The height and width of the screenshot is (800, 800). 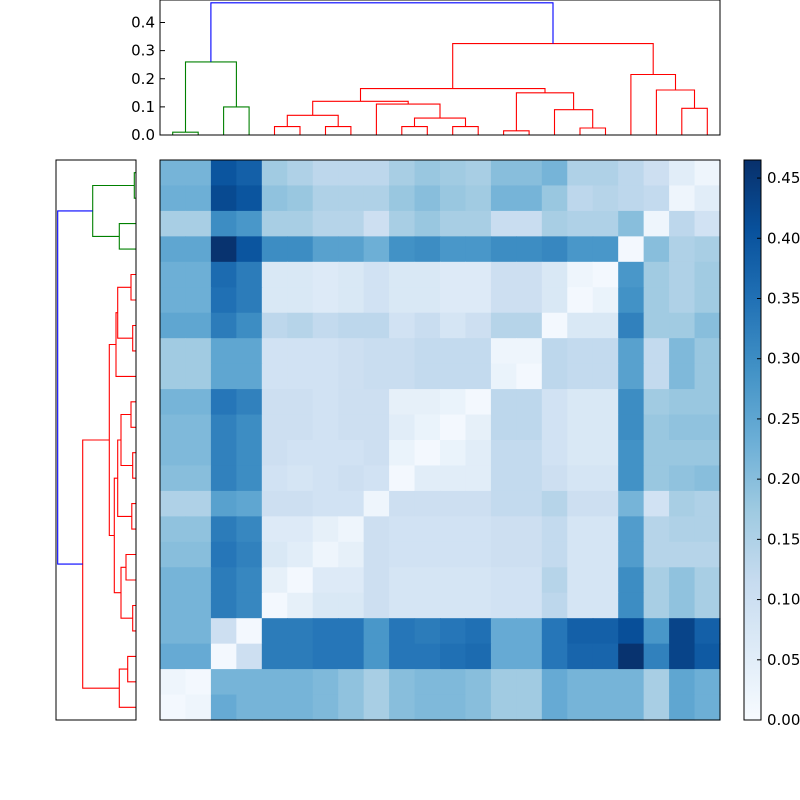 I want to click on top-dendrogram: 0.0 0.1 0.2 0.3 0.4, so click(x=426, y=72).